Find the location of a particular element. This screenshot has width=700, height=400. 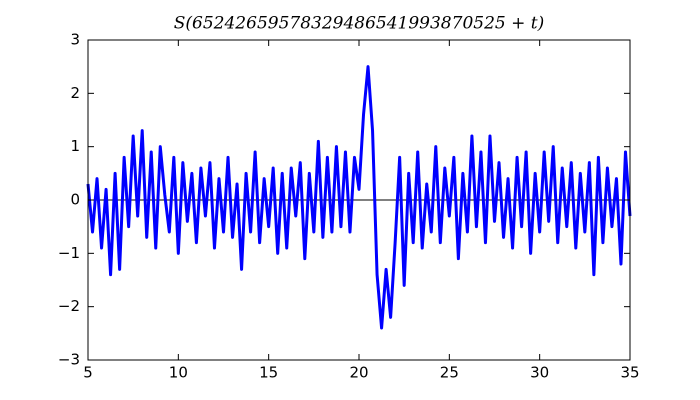

y-tick-label: 2 is located at coordinates (75, 93).